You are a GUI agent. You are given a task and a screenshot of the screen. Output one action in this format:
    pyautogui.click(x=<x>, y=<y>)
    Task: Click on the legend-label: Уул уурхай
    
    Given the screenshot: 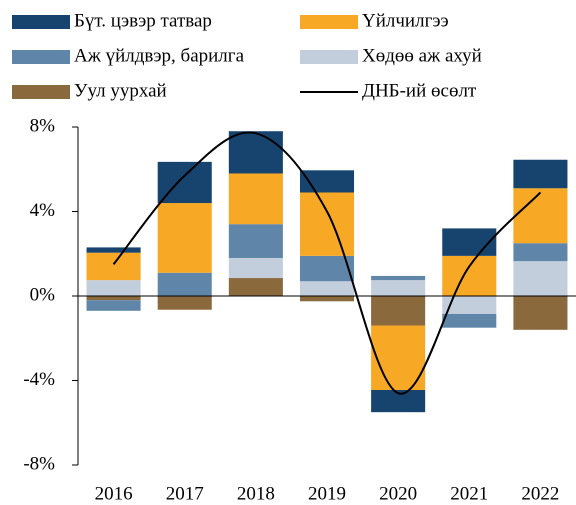 What is the action you would take?
    pyautogui.click(x=120, y=90)
    